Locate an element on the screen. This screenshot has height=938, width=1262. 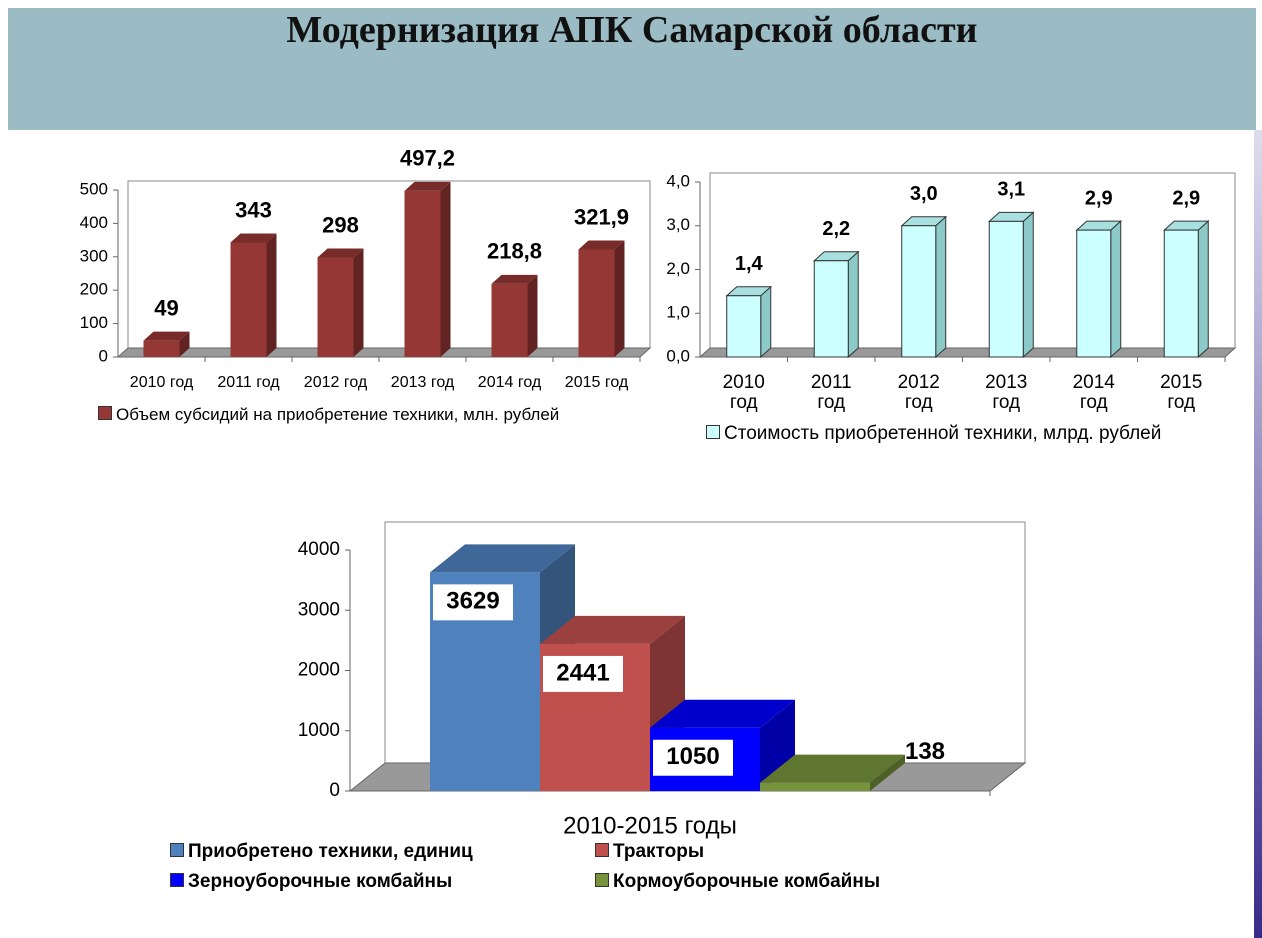
y-tick-label: 300 is located at coordinates (94, 255).